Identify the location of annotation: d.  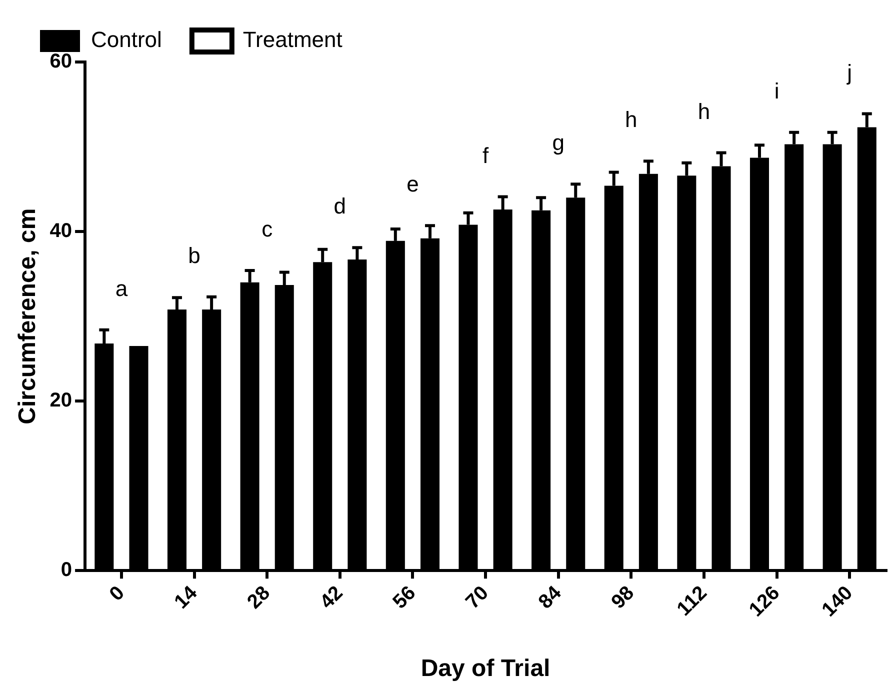
(340, 206).